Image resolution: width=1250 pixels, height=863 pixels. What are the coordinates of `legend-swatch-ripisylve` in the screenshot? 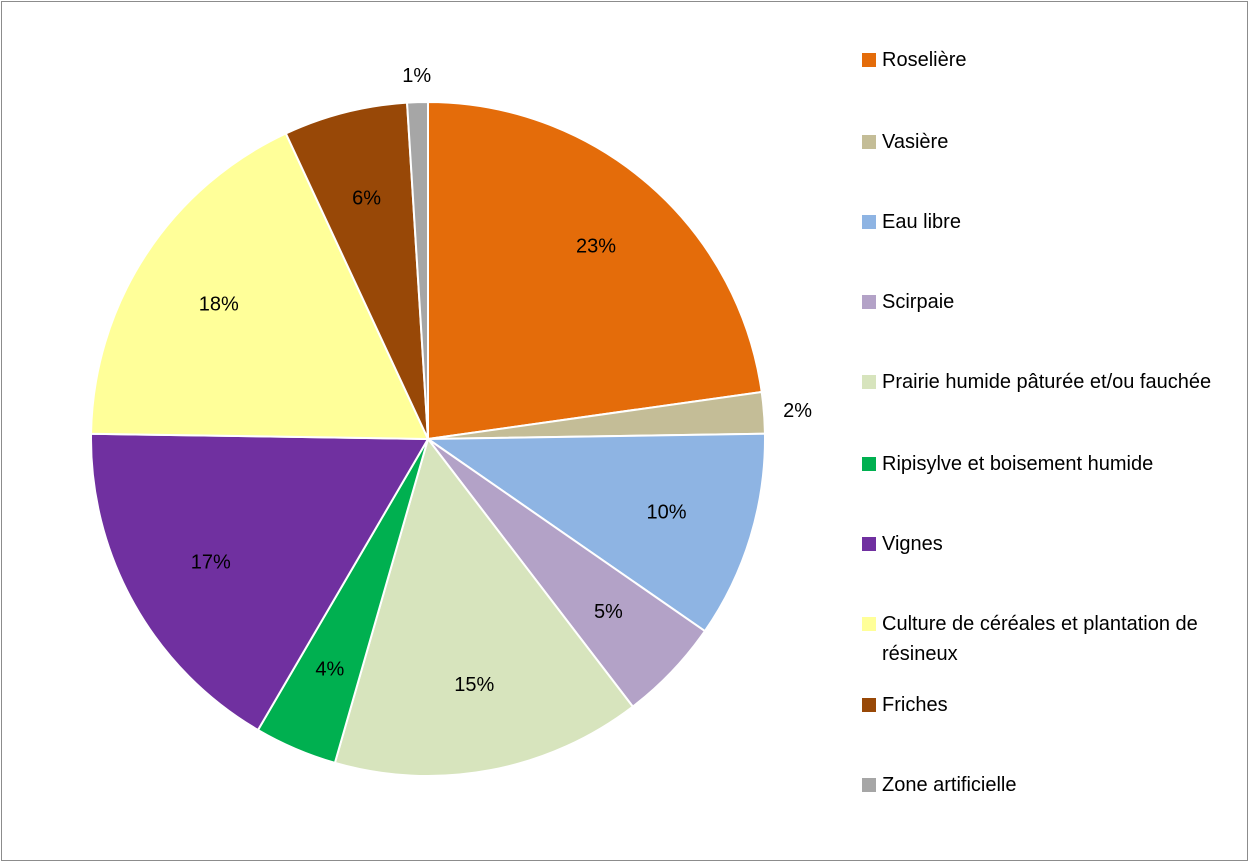 It's located at (869, 464).